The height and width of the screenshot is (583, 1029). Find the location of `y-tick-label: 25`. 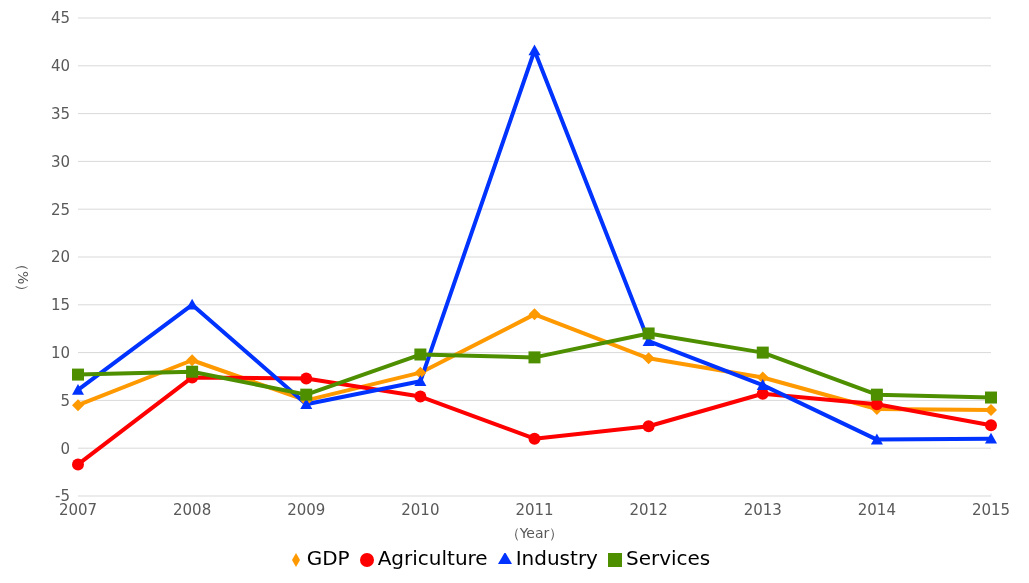

y-tick-label: 25 is located at coordinates (60, 209).